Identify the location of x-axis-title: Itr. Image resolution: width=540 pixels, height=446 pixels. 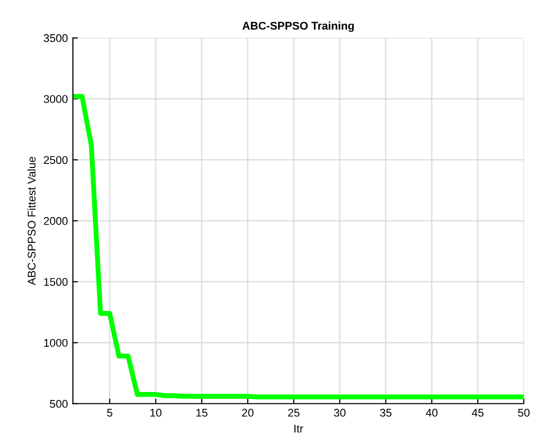
(299, 428).